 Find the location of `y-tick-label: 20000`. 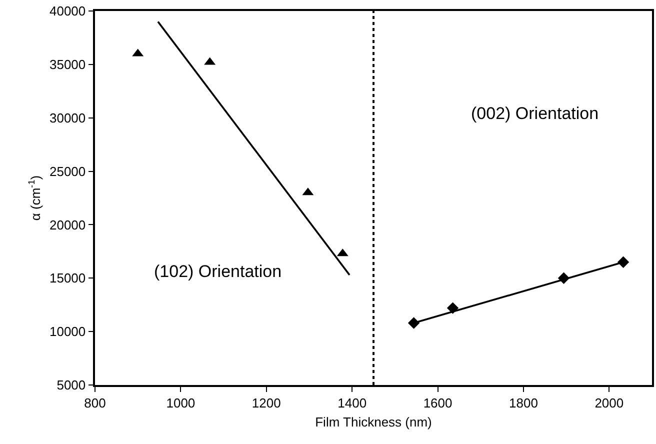

y-tick-label: 20000 is located at coordinates (67, 224).